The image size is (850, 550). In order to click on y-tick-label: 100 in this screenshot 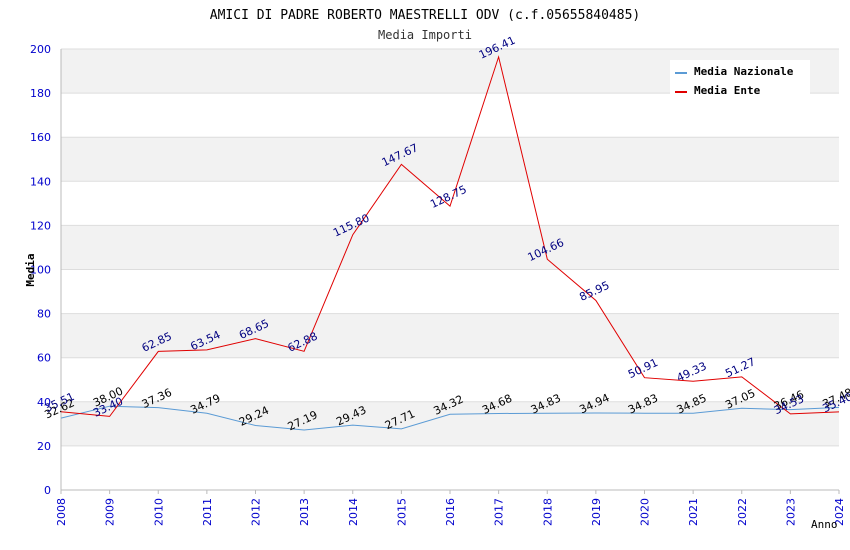, I will do `click(40, 270)`.